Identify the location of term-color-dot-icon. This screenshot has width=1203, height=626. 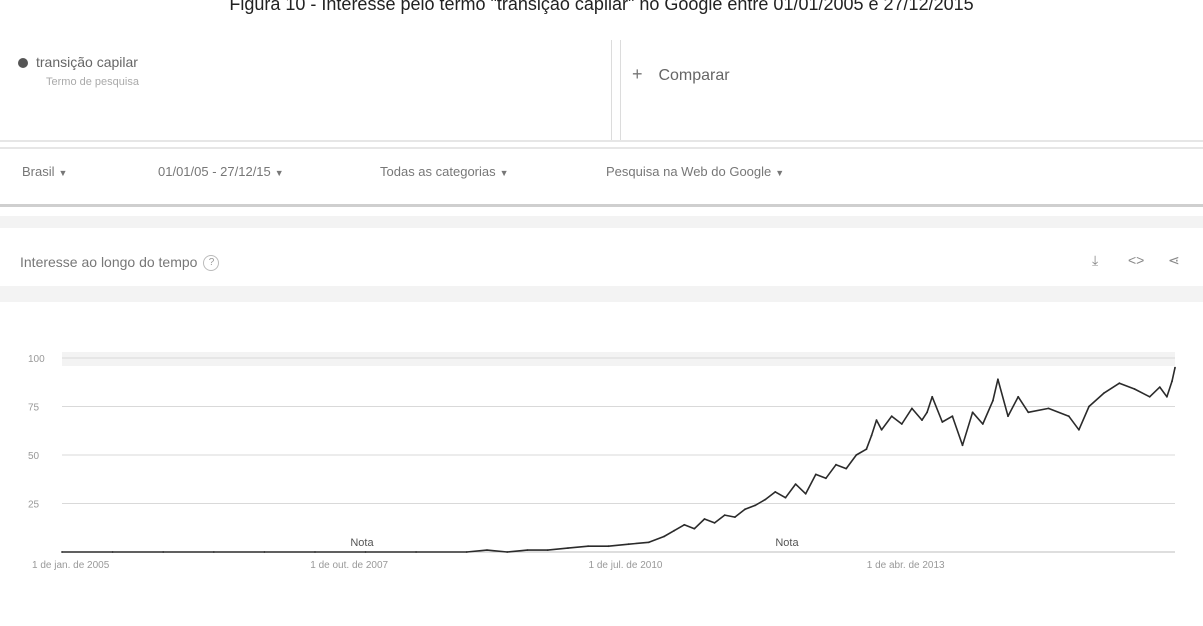
(23, 63).